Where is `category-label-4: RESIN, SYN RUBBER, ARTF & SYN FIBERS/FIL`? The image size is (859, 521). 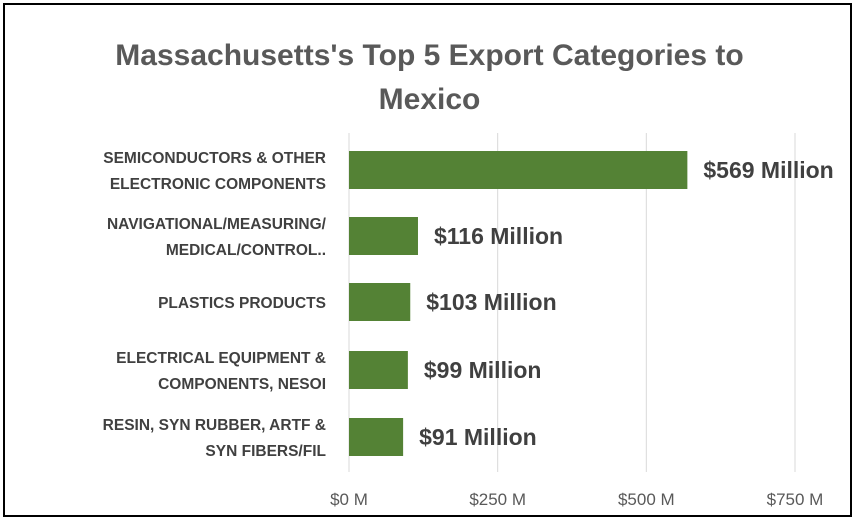 category-label-4: RESIN, SYN RUBBER, ARTF & SYN FIBERS/FIL is located at coordinates (214, 438).